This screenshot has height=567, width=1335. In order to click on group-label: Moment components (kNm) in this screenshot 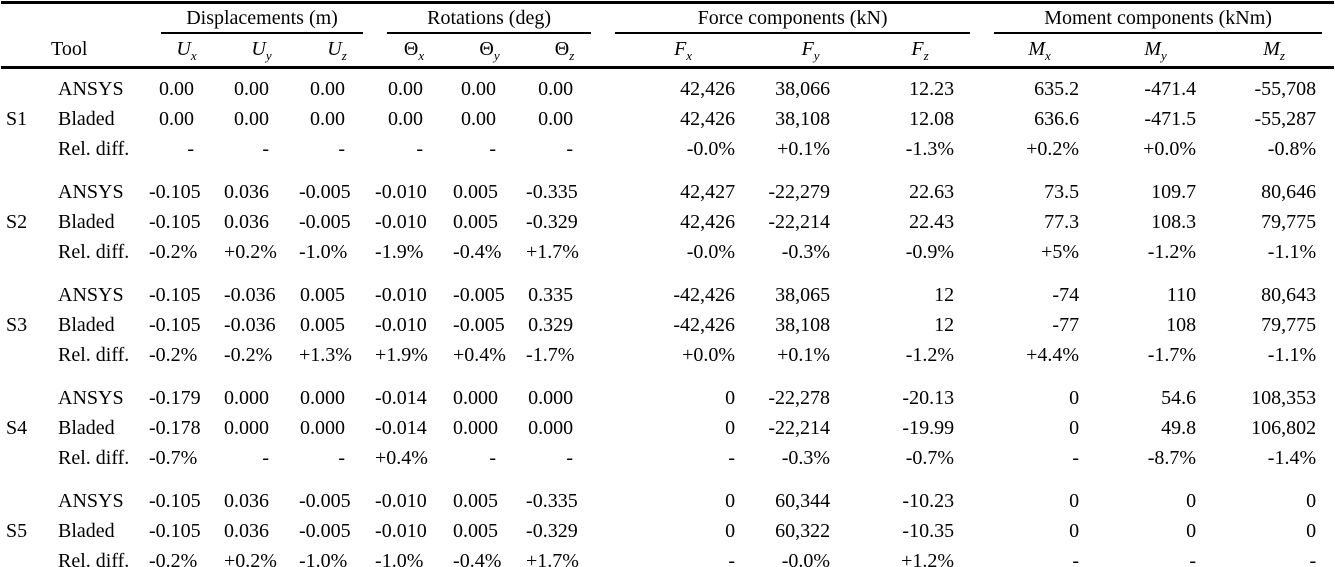, I will do `click(1158, 18)`.